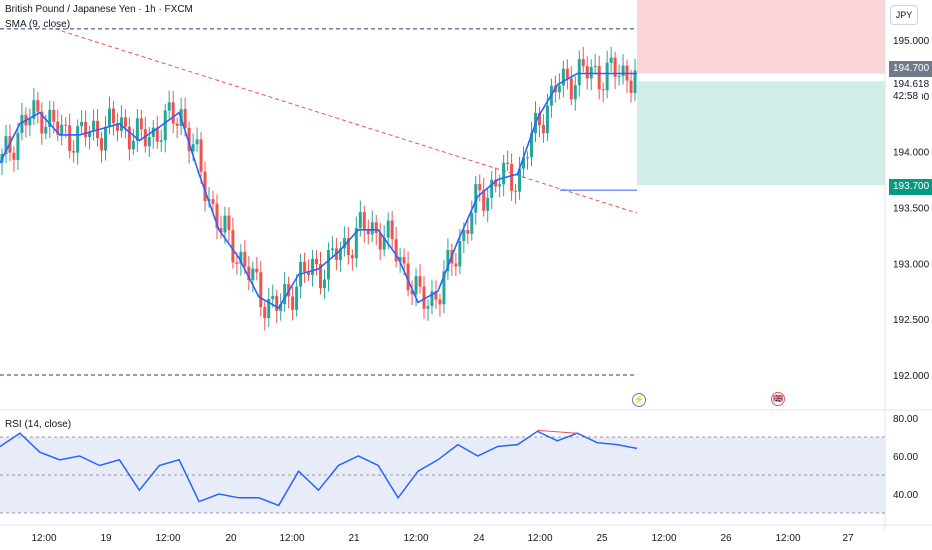  What do you see at coordinates (354, 538) in the screenshot?
I see `time-tick-label: 21` at bounding box center [354, 538].